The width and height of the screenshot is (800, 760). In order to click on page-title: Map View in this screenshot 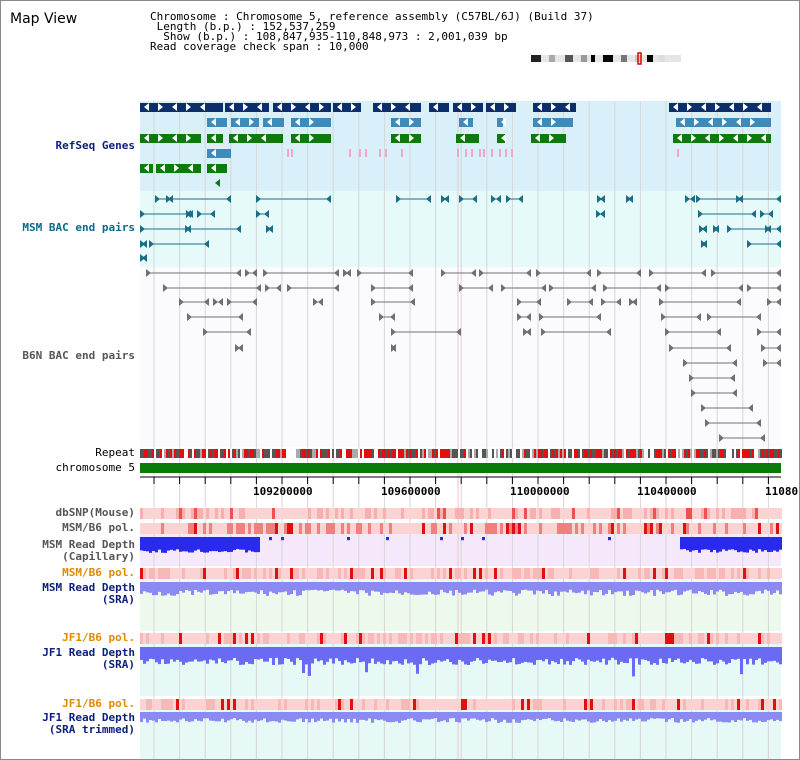, I will do `click(44, 19)`.